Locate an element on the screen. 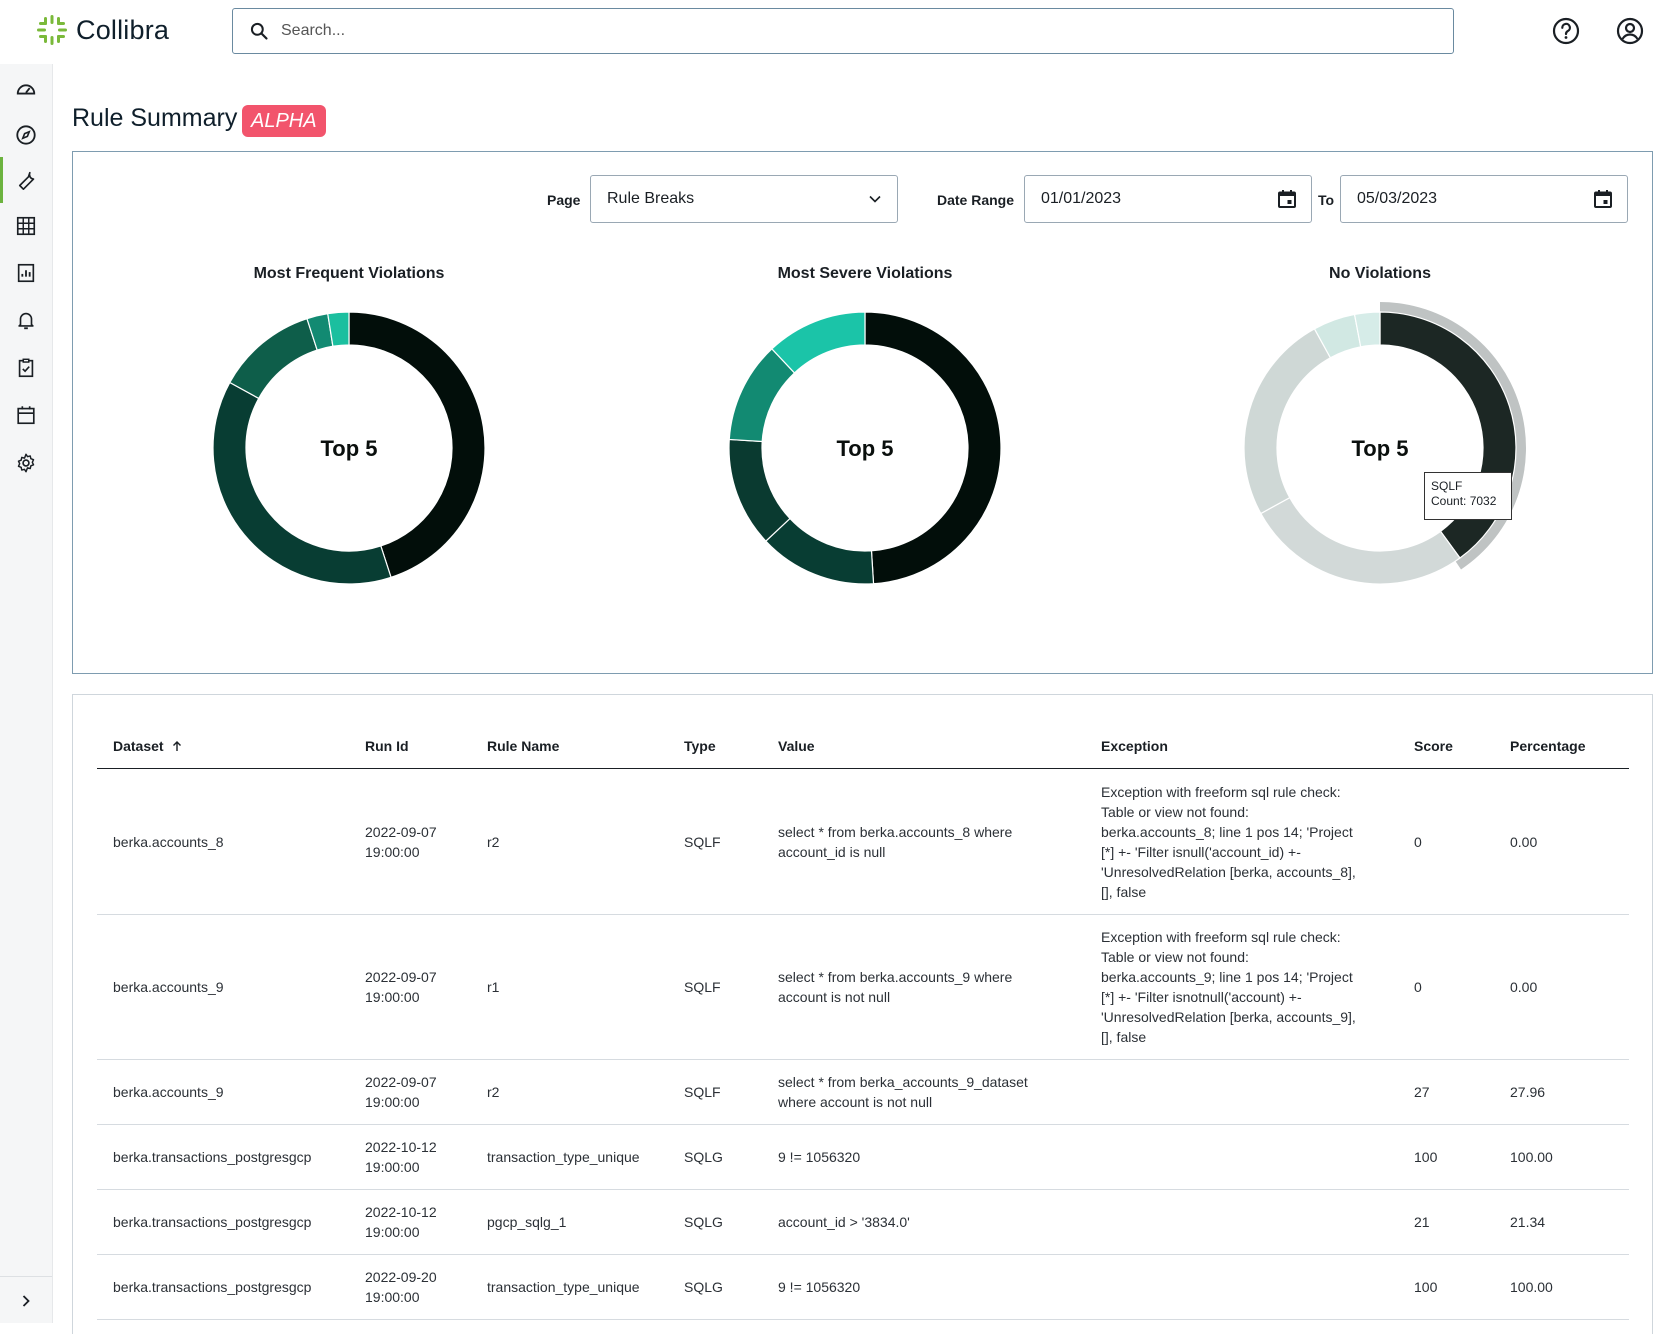 Image resolution: width=1670 pixels, height=1334 pixels. sidebar-item-explore is located at coordinates (26, 135).